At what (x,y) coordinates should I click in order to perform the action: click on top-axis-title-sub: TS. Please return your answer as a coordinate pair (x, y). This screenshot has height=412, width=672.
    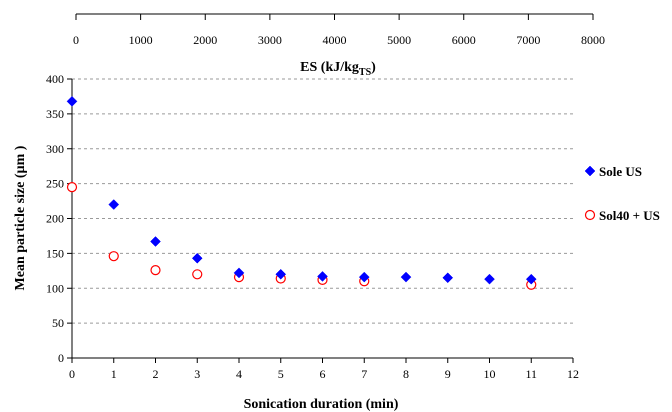
    Looking at the image, I should click on (365, 72).